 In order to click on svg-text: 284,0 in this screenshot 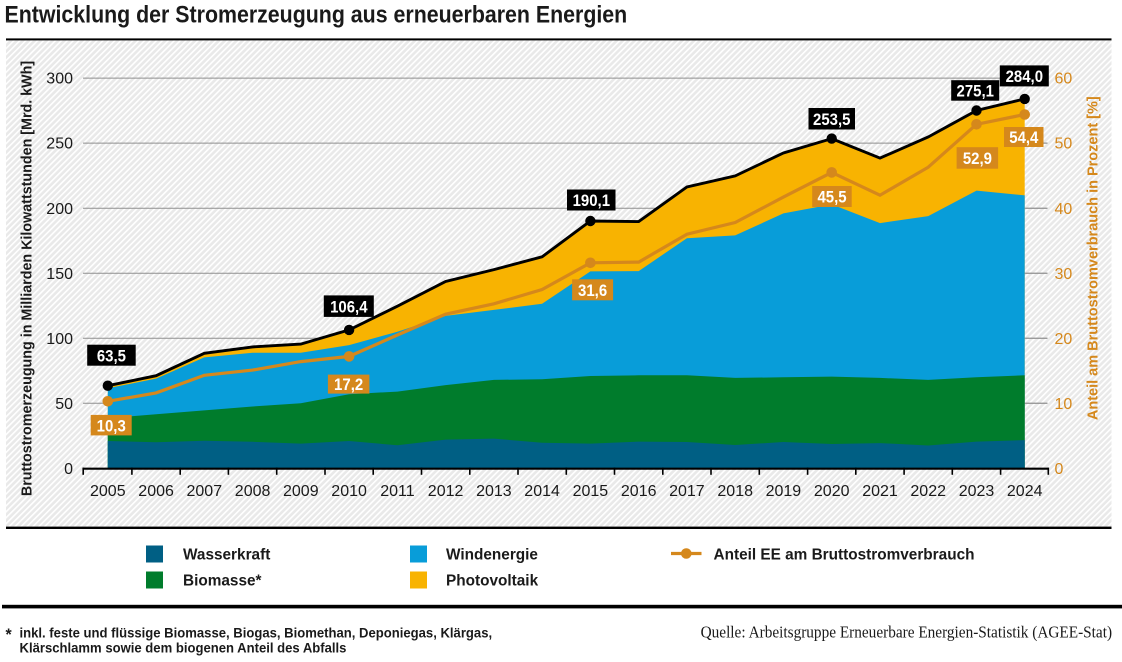, I will do `click(1025, 77)`.